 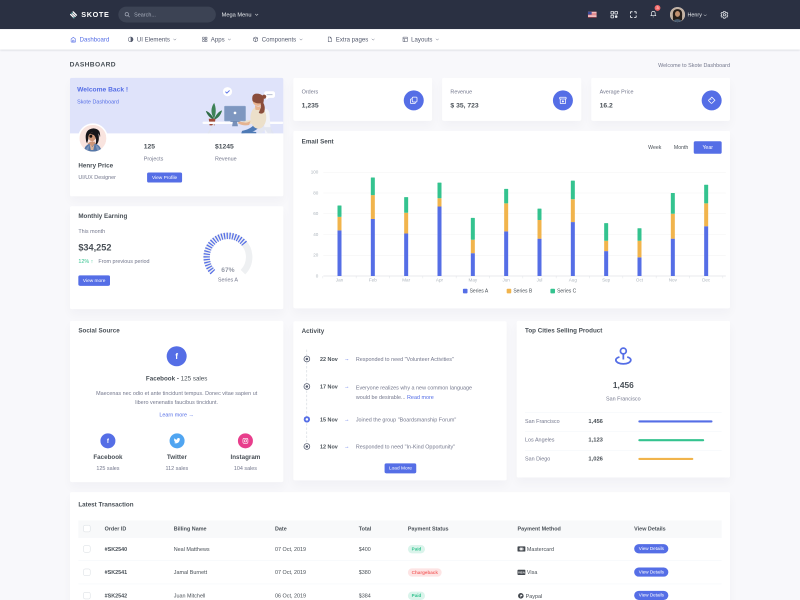 I want to click on svg-text: Sep, so click(x=606, y=280).